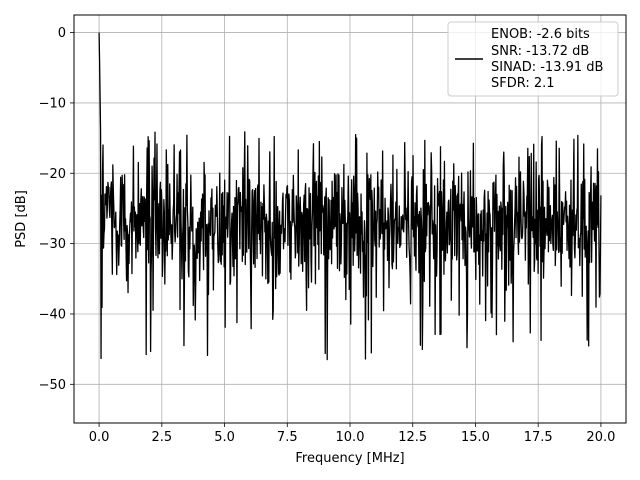 The width and height of the screenshot is (640, 480). What do you see at coordinates (349, 458) in the screenshot?
I see `x-axis-label: Frequency [MHz]` at bounding box center [349, 458].